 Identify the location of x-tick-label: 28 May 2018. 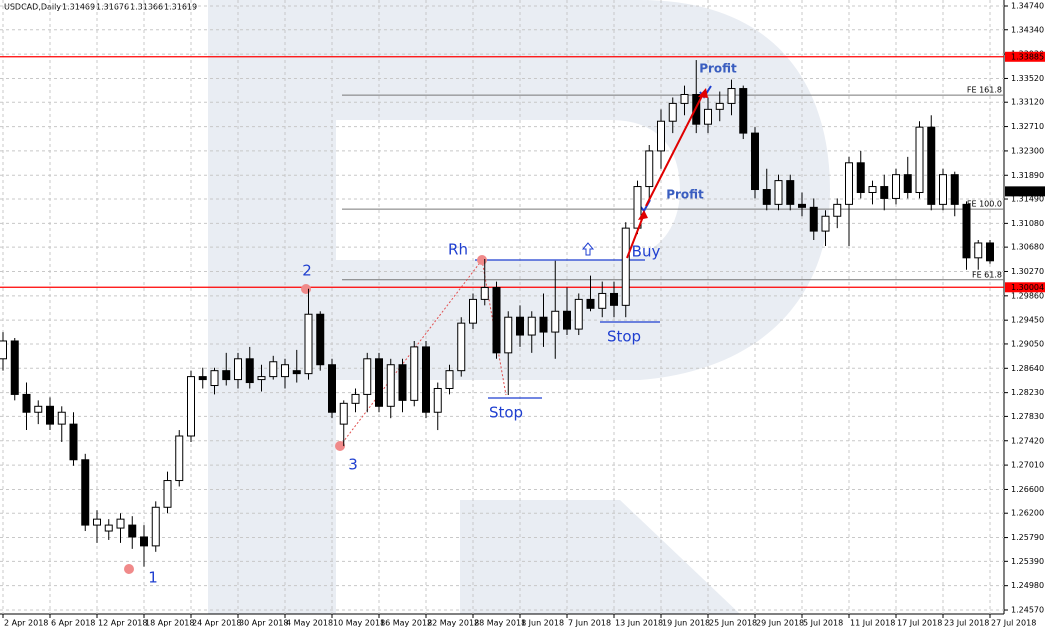
(500, 623).